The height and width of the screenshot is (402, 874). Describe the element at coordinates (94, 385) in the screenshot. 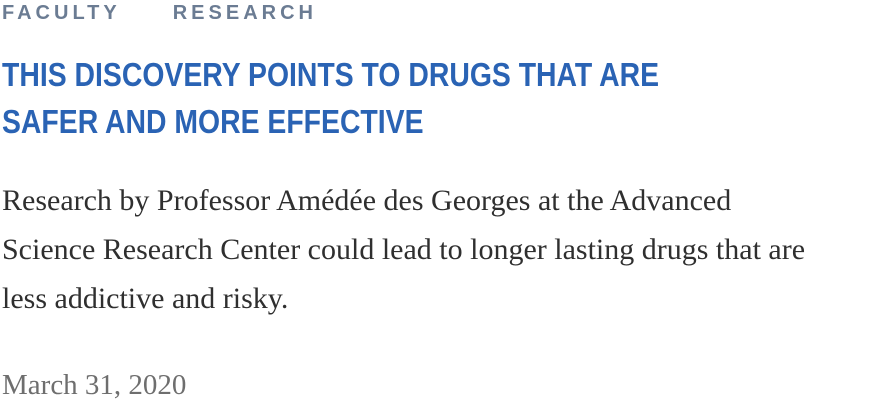

I see `publish-date: March 31, 2020` at that location.